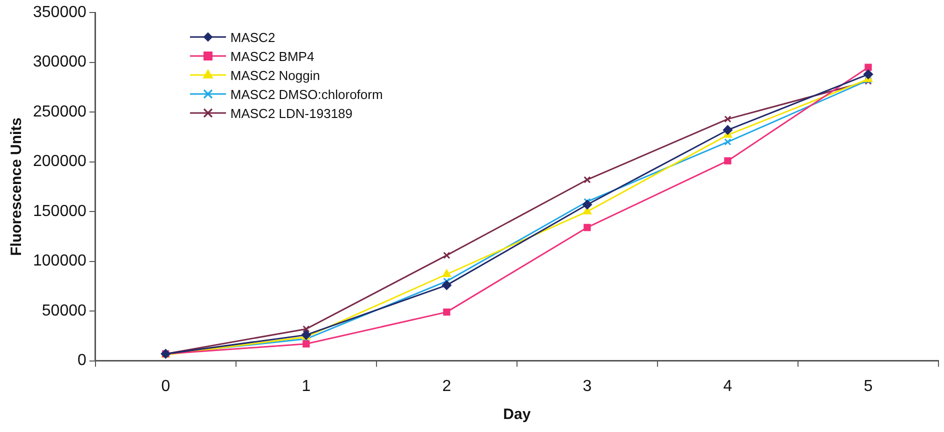 The height and width of the screenshot is (432, 944). I want to click on legend-label: MASC2, so click(253, 37).